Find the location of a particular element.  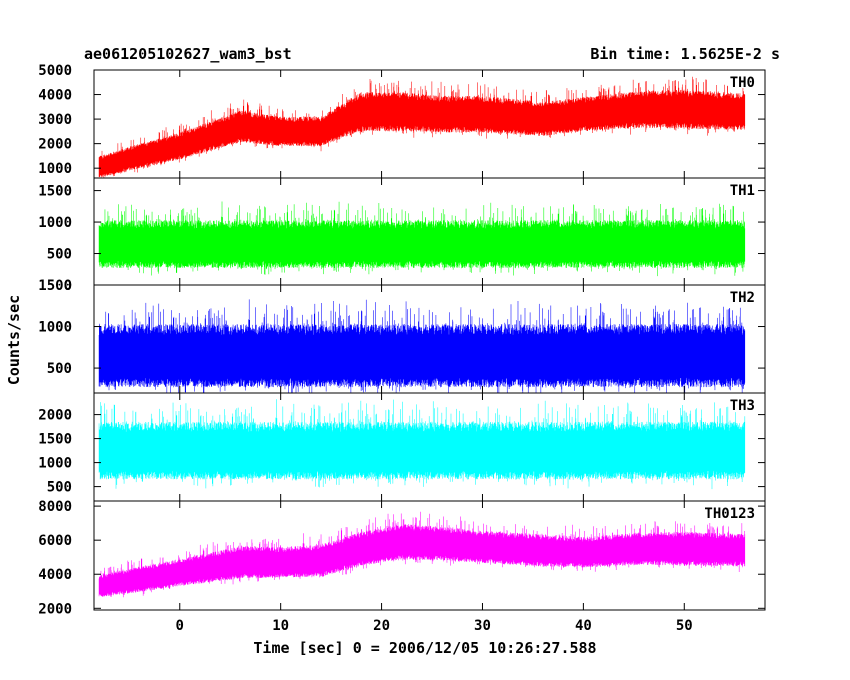

bin-time-label: Bin time: 1.5625E-2 s is located at coordinates (685, 54).